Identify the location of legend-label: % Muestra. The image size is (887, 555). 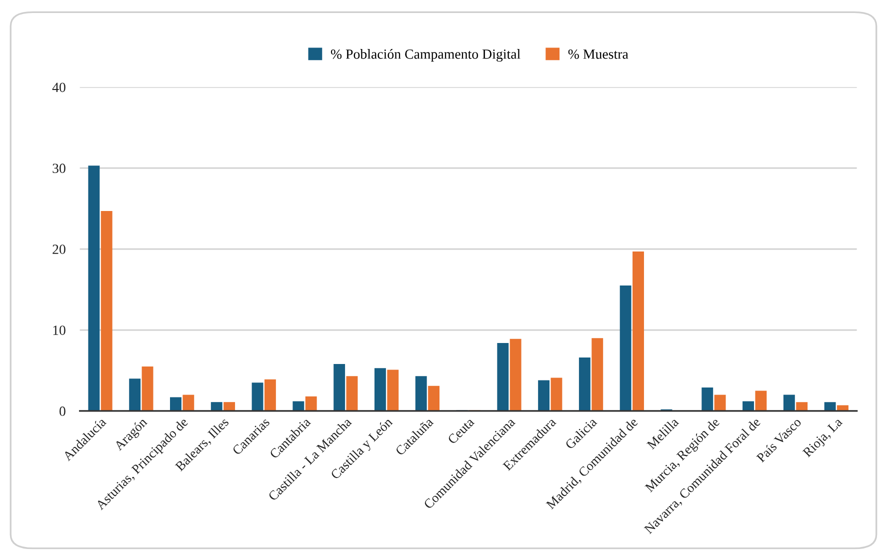
(598, 54).